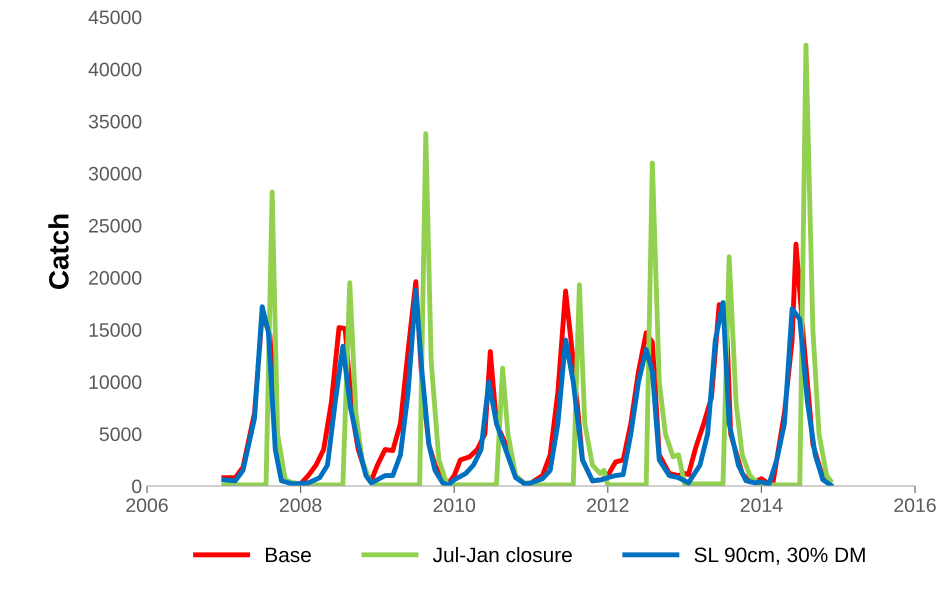  What do you see at coordinates (116, 330) in the screenshot?
I see `y-tick-label: 15000` at bounding box center [116, 330].